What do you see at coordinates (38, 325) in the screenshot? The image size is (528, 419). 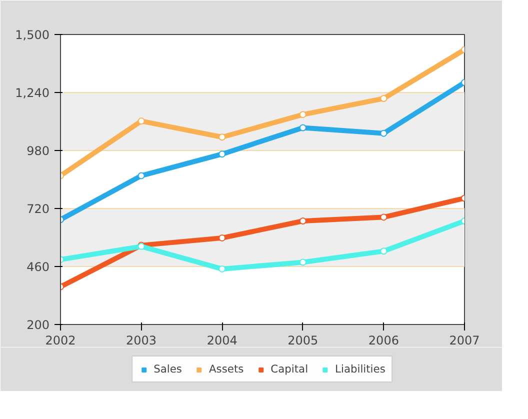 I see `y-tick-label: 200` at bounding box center [38, 325].